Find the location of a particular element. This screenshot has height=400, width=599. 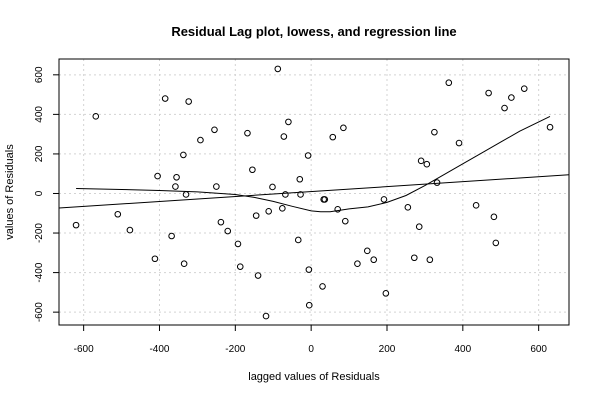

x-tick-label: -600 is located at coordinates (84, 349).